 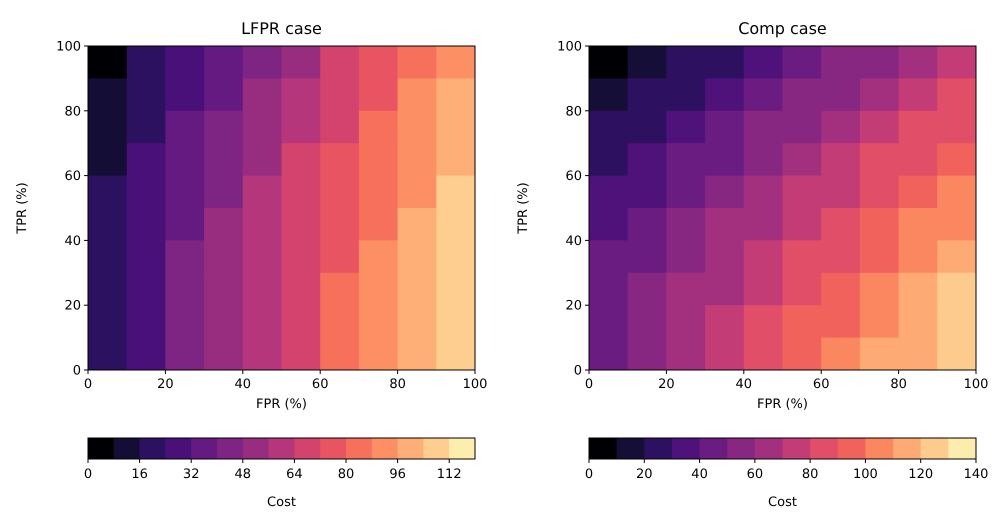 I want to click on color-bar-label: 20, so click(x=644, y=474).